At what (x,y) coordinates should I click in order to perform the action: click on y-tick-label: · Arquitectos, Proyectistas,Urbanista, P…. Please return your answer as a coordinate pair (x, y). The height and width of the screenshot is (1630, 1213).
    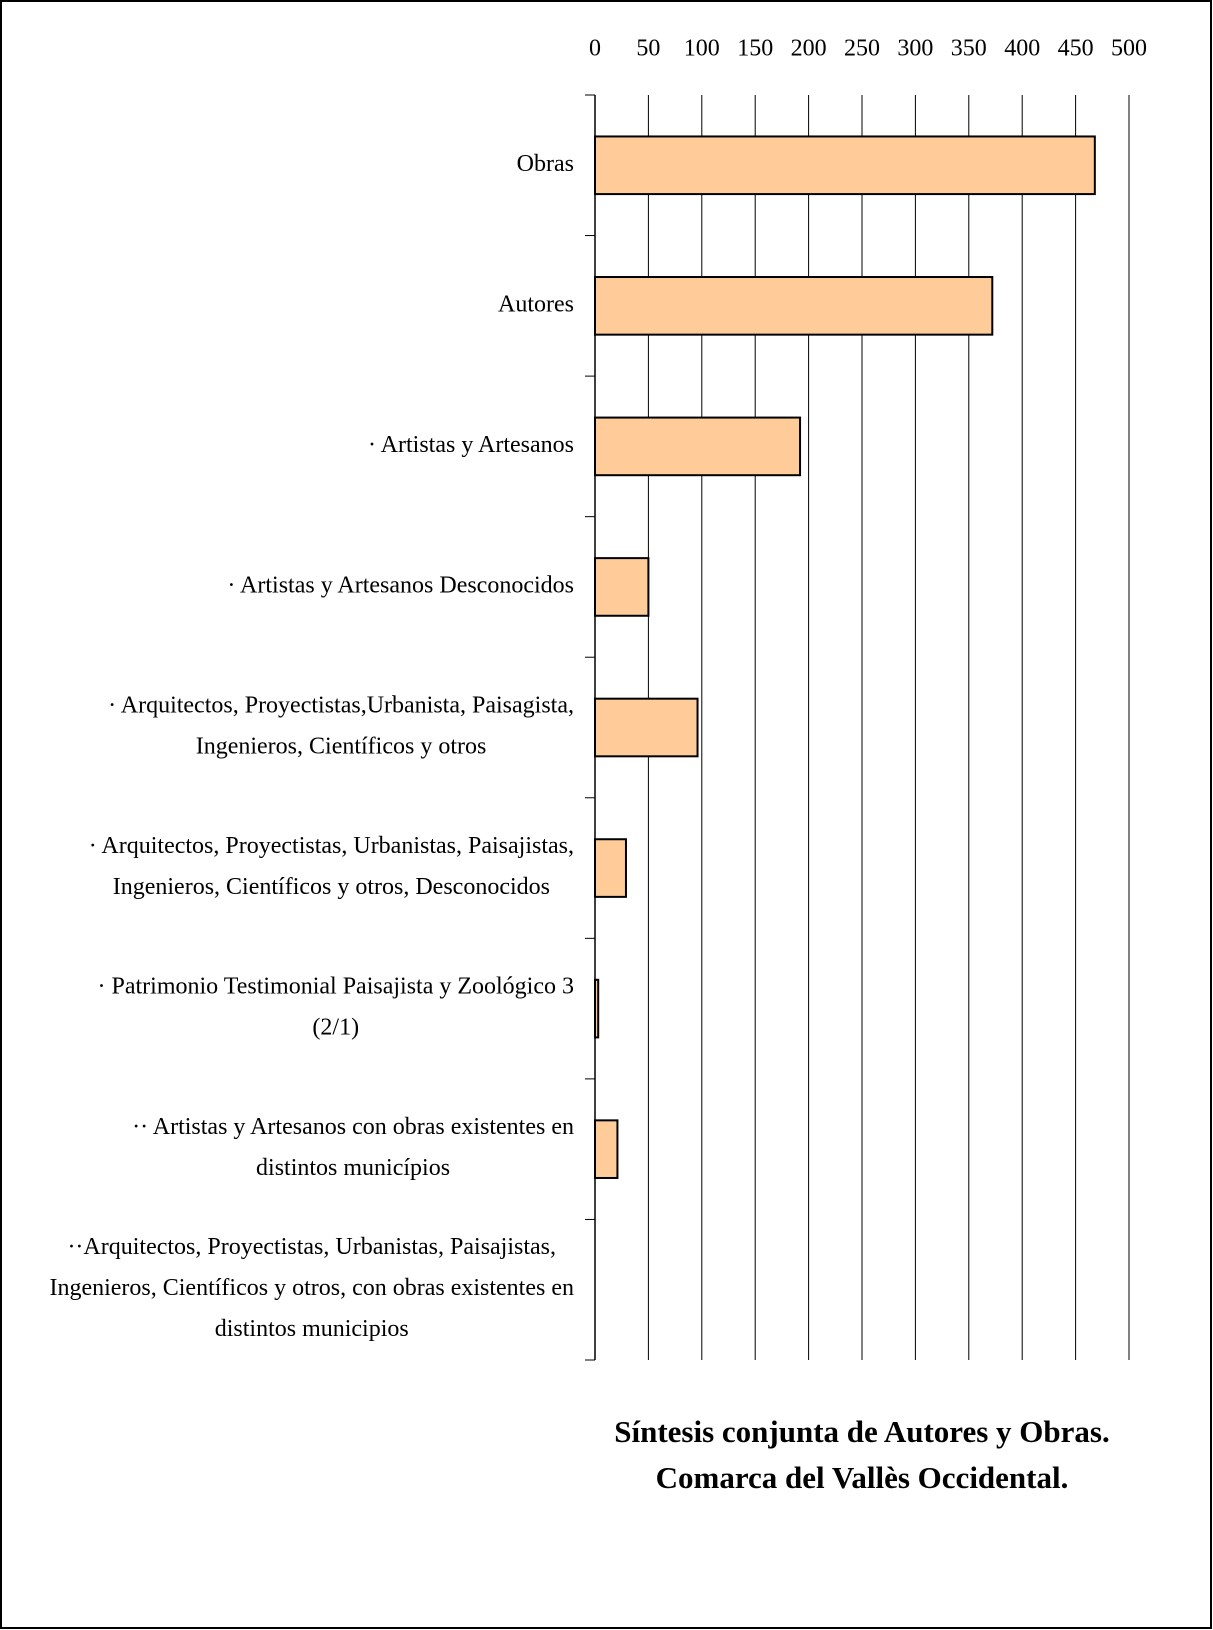
    Looking at the image, I should click on (341, 706).